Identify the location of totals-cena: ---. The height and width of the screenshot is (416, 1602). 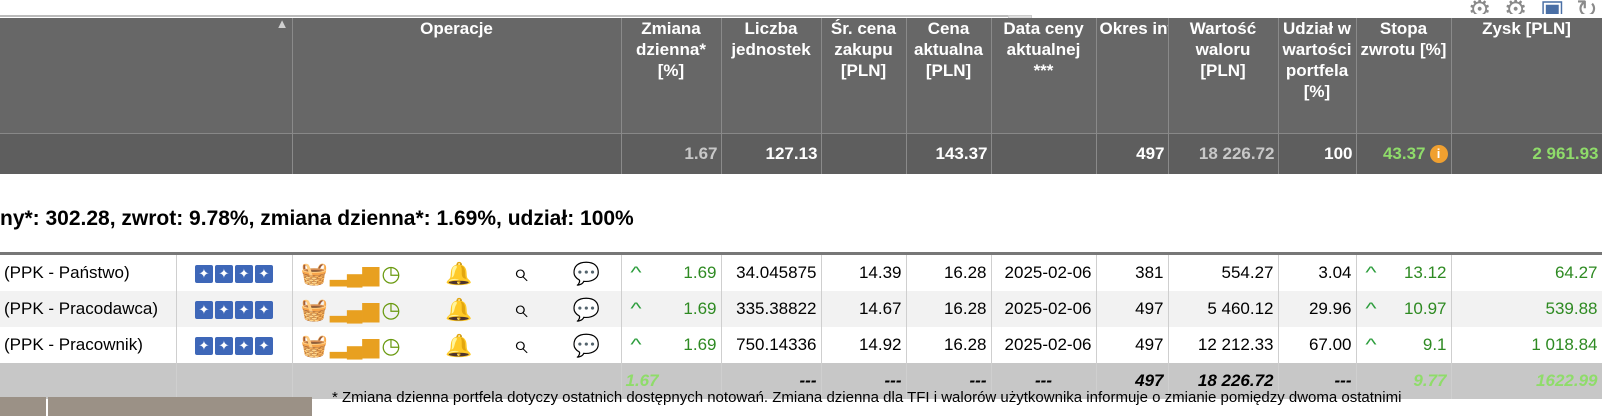
(949, 381).